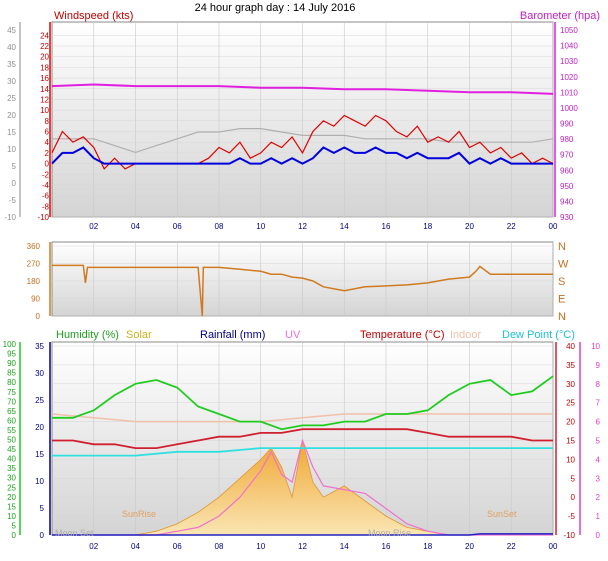 Image resolution: width=608 pixels, height=561 pixels. What do you see at coordinates (11, 449) in the screenshot?
I see `y-tick-humidity: 45` at bounding box center [11, 449].